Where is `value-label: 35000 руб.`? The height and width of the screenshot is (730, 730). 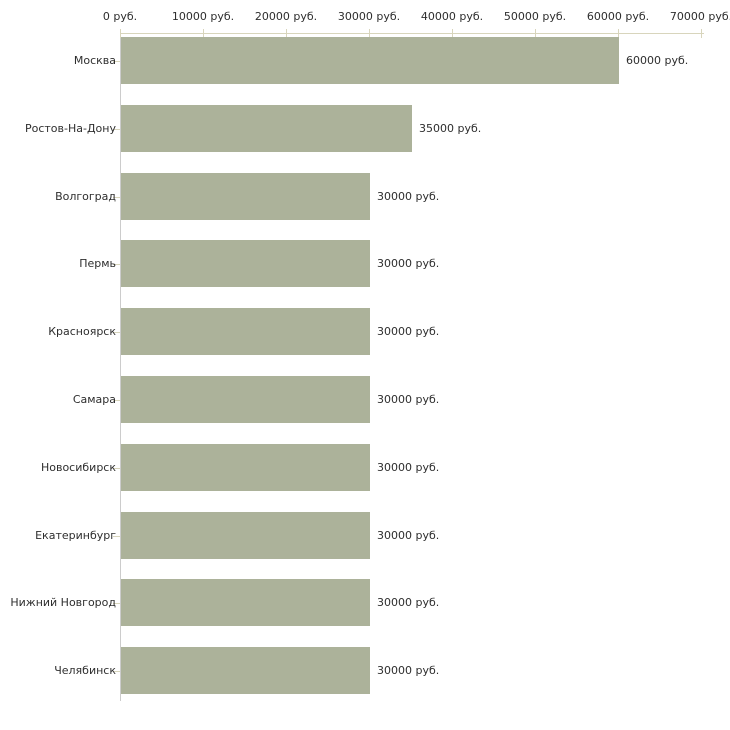
value-label: 35000 руб. is located at coordinates (450, 128).